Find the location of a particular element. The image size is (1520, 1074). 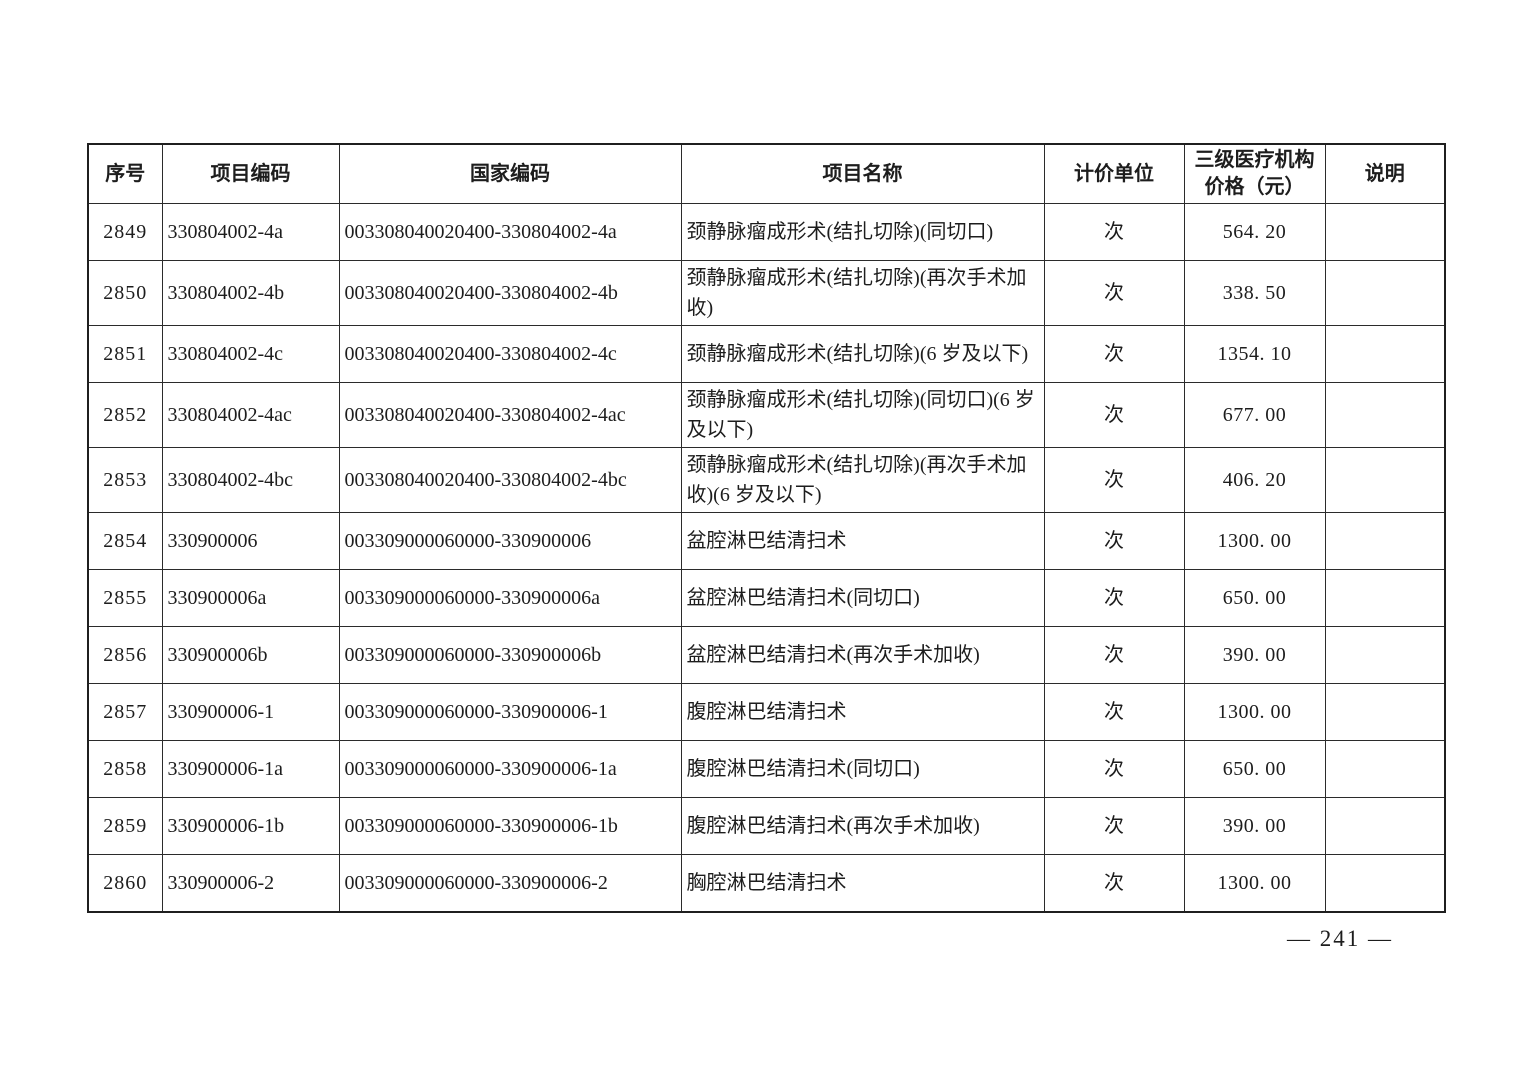

cell-project-name: 胸腔淋巴结清扫术 is located at coordinates (862, 883).